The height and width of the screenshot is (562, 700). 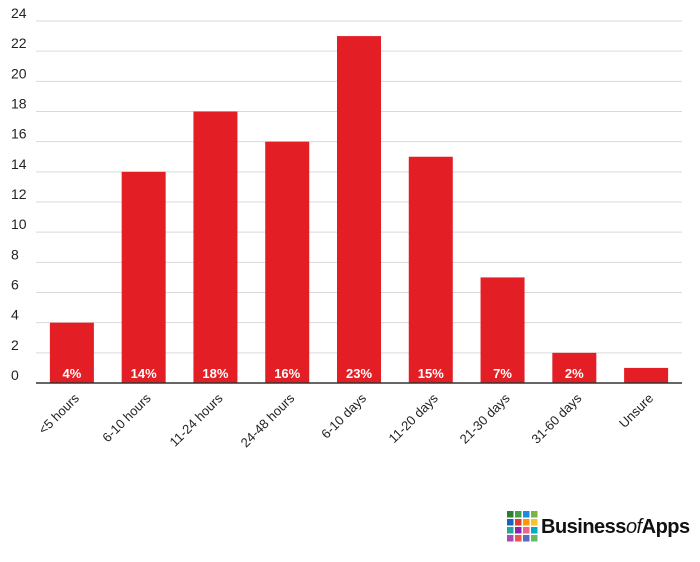 What do you see at coordinates (19, 13) in the screenshot?
I see `y-tick-label: 24` at bounding box center [19, 13].